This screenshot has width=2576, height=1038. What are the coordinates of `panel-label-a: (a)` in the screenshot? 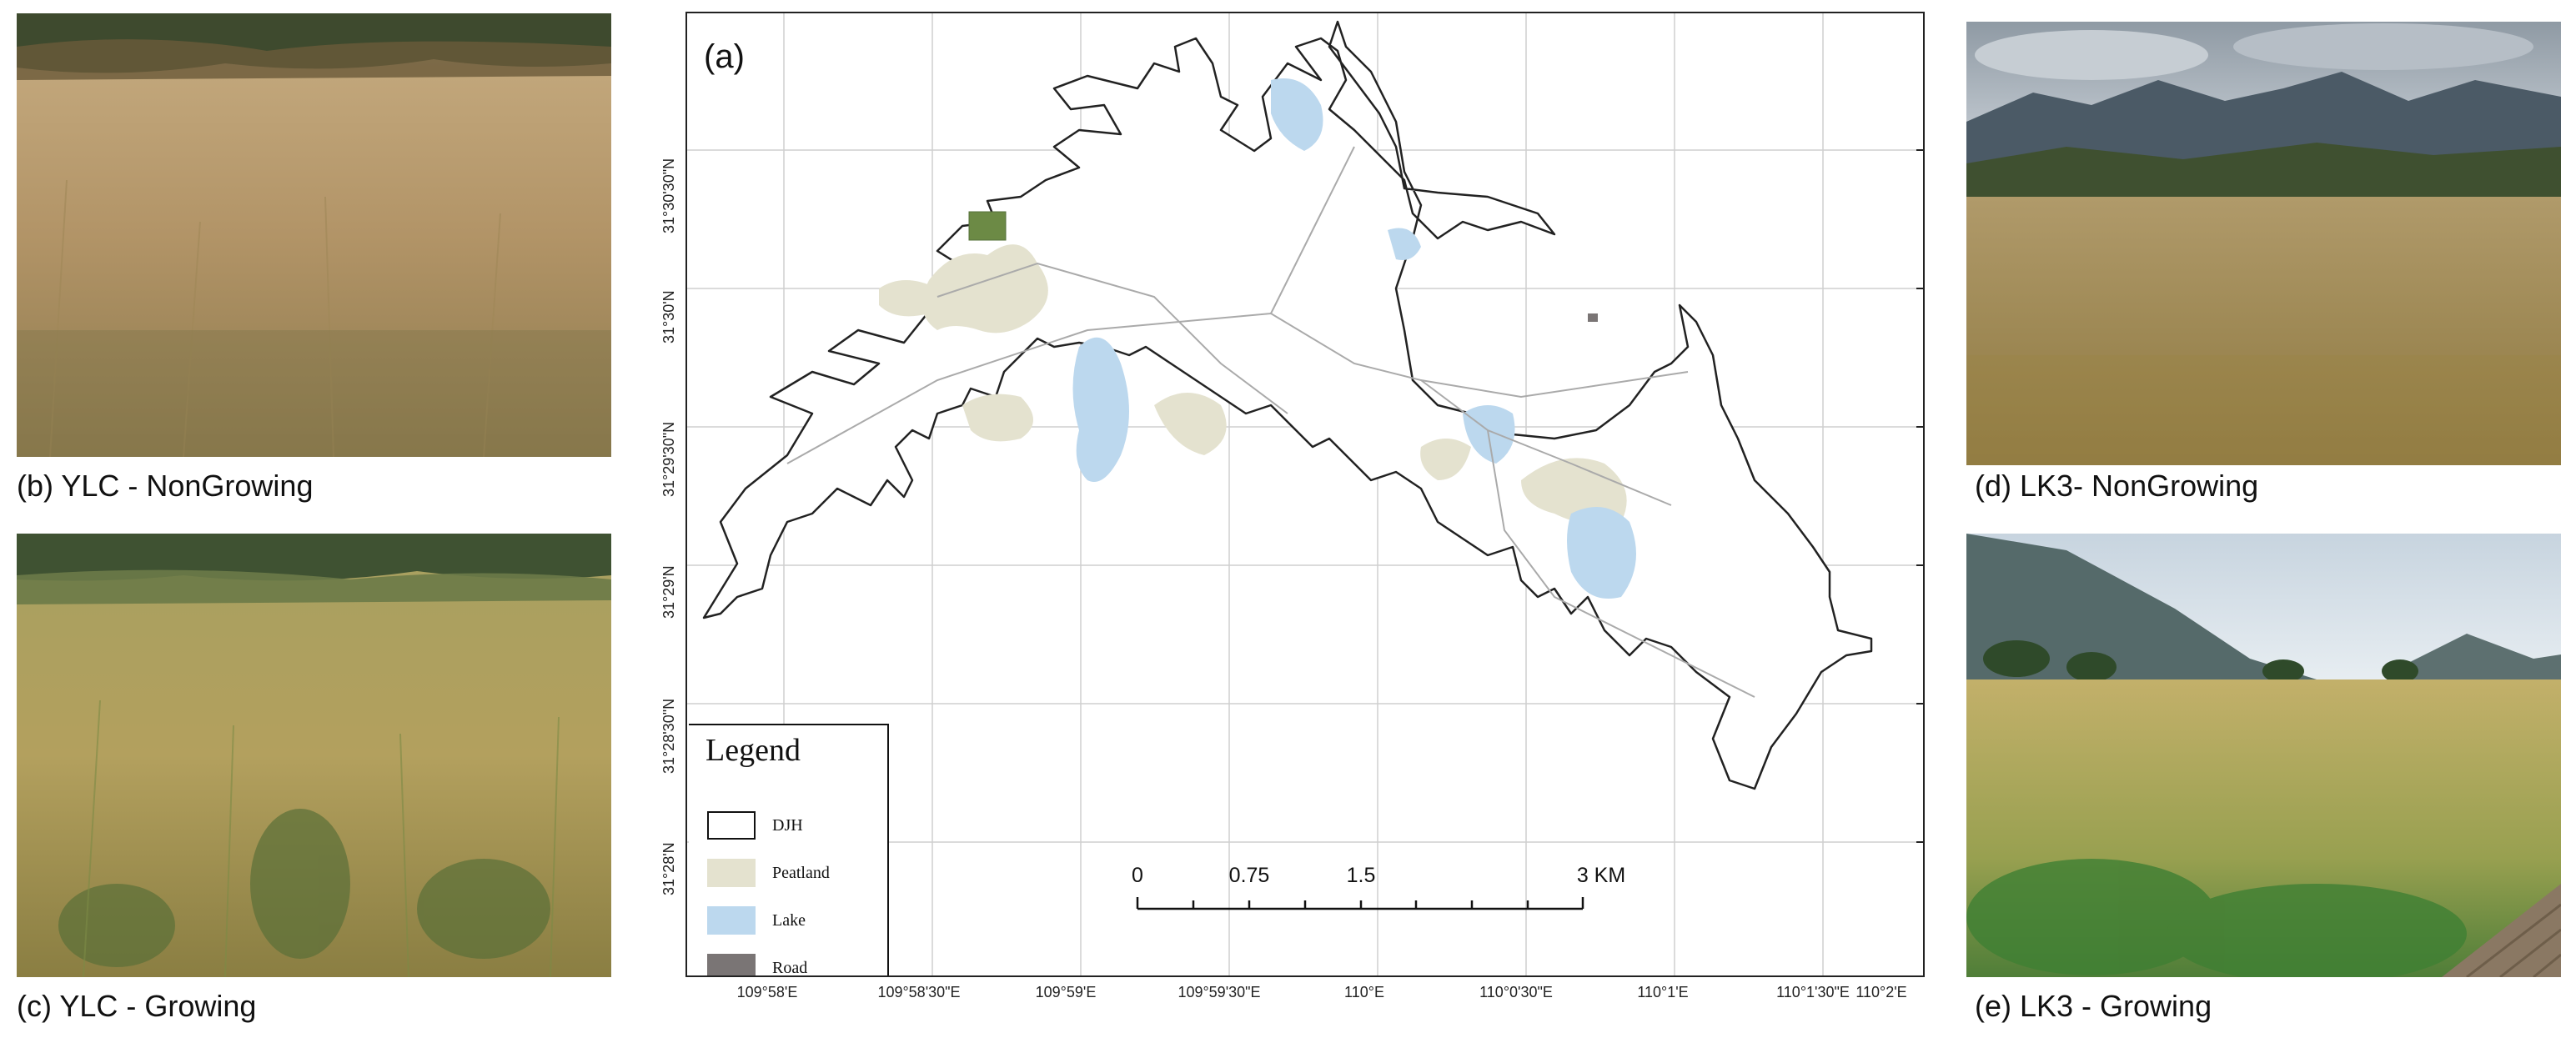 It's located at (724, 56).